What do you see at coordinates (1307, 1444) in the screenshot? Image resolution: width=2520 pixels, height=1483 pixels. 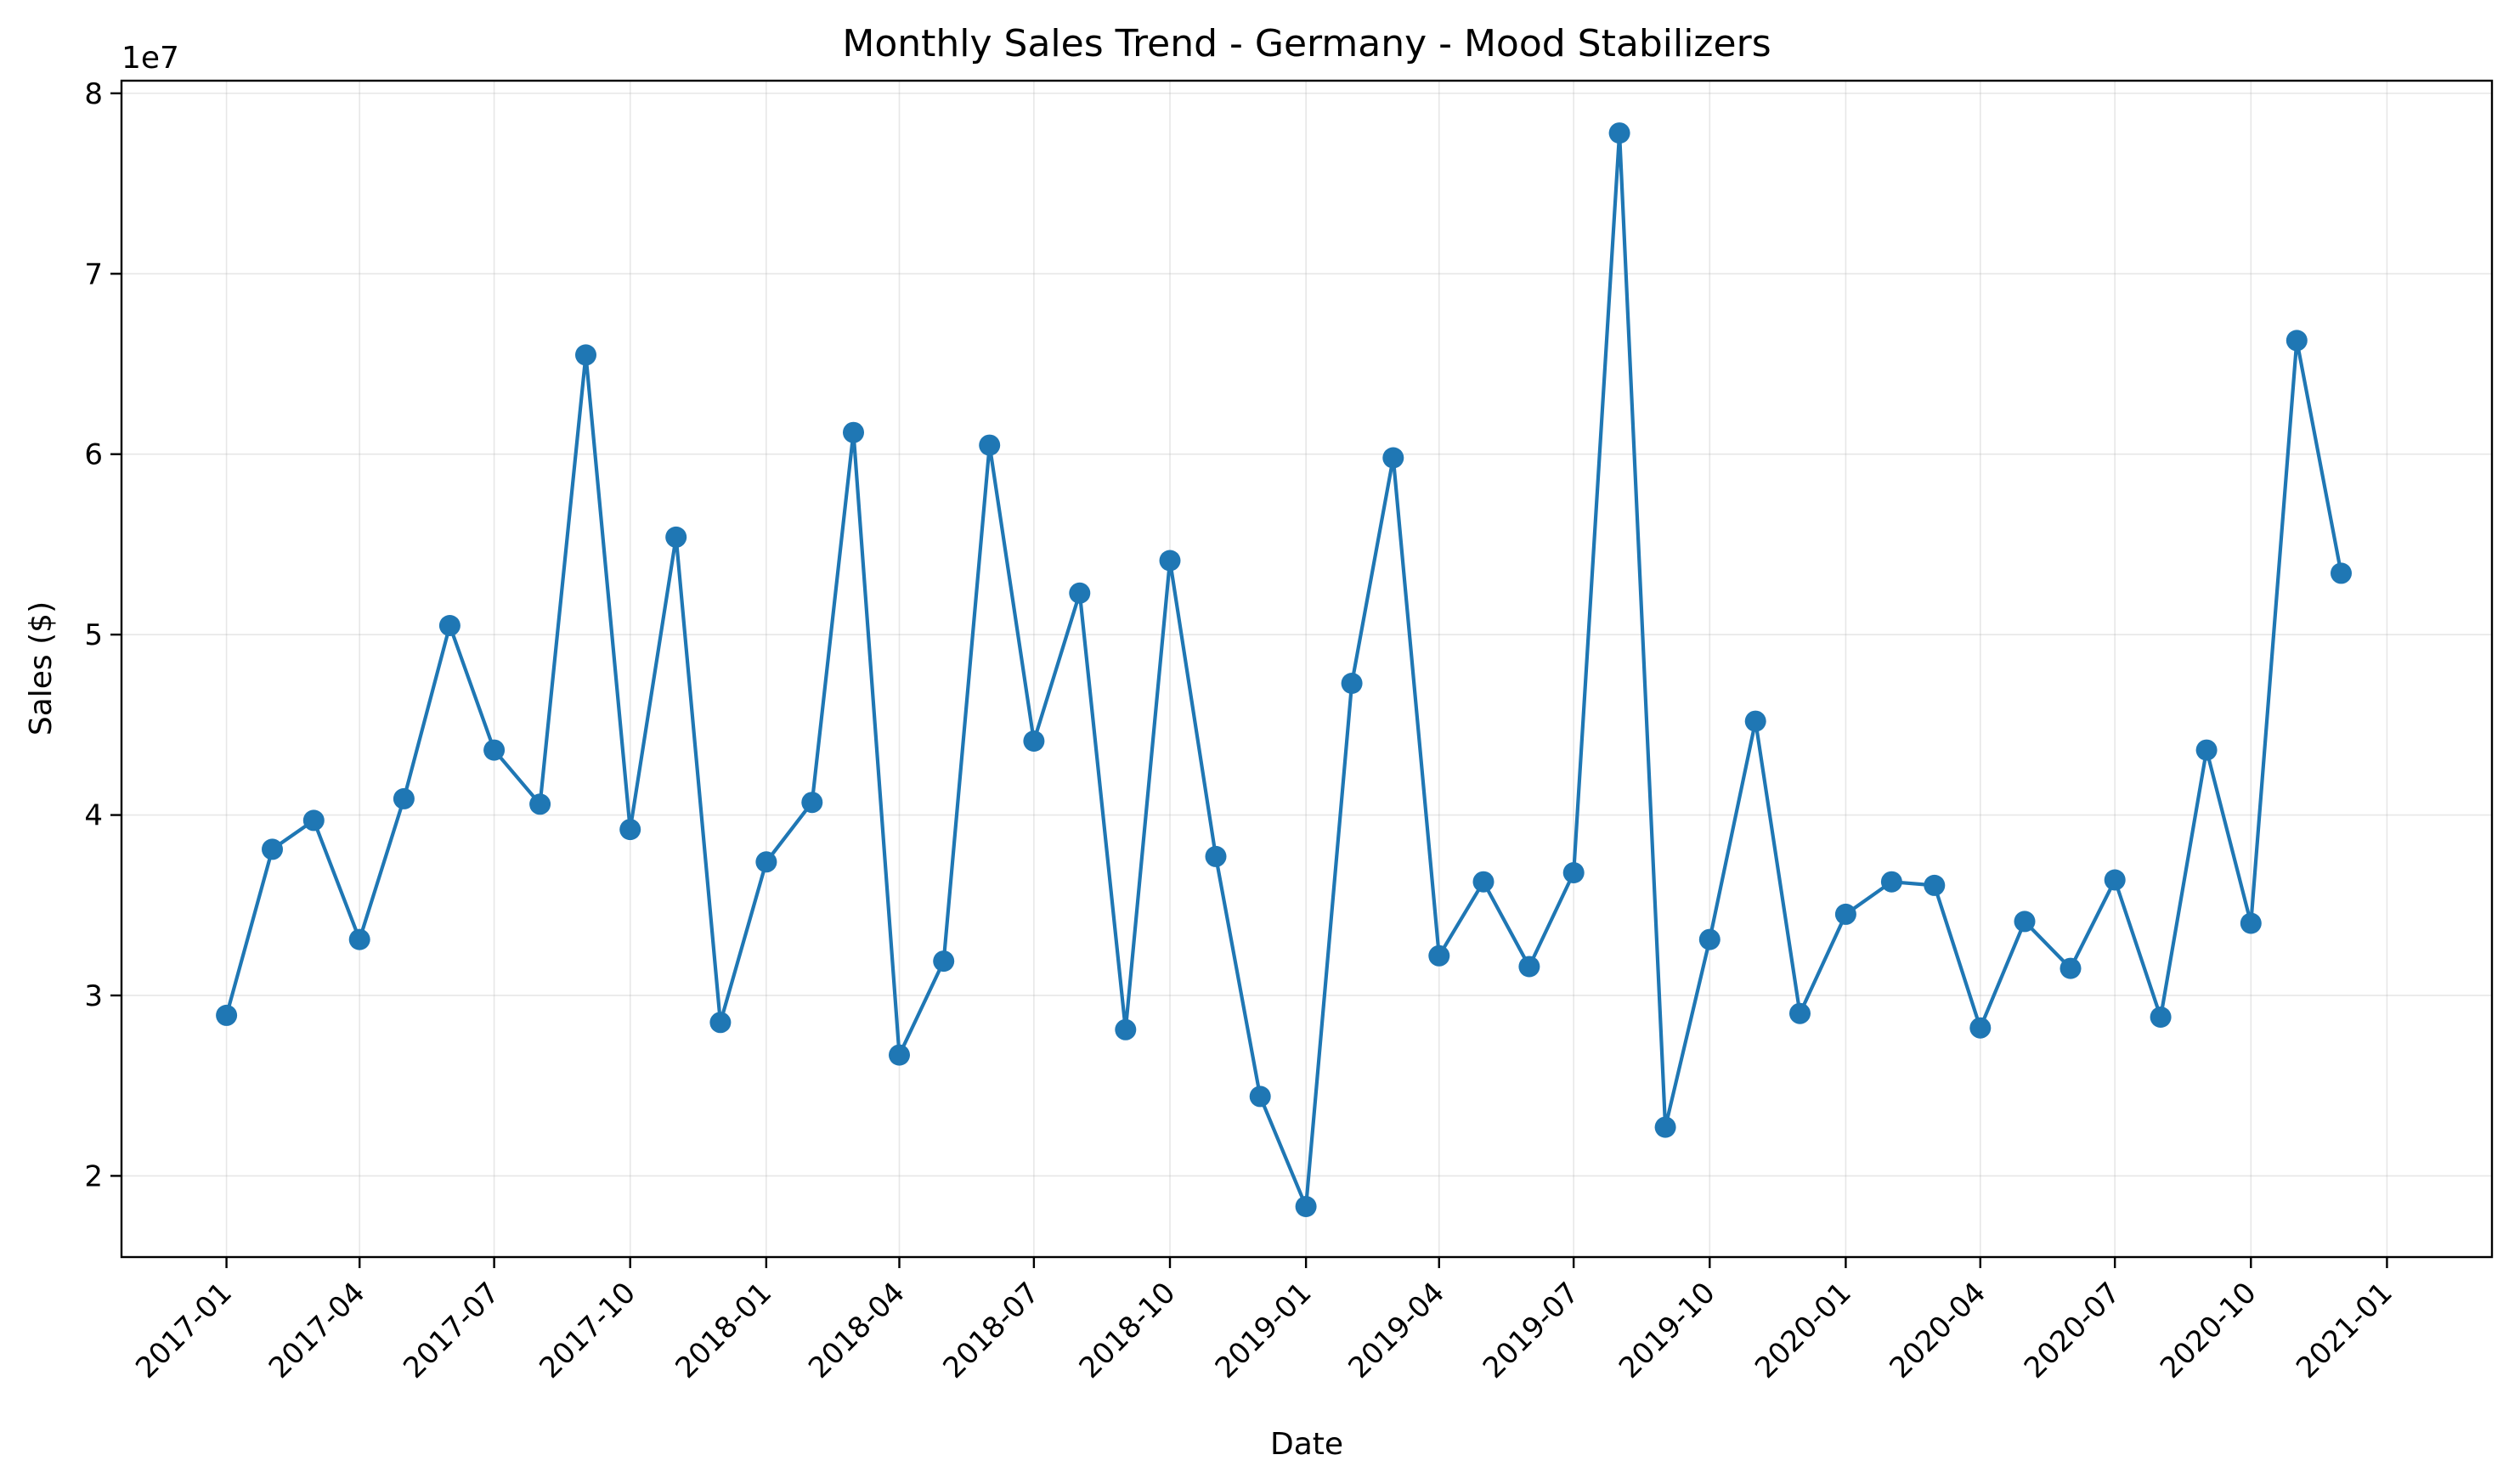 I see `x-axis-label: Date` at bounding box center [1307, 1444].